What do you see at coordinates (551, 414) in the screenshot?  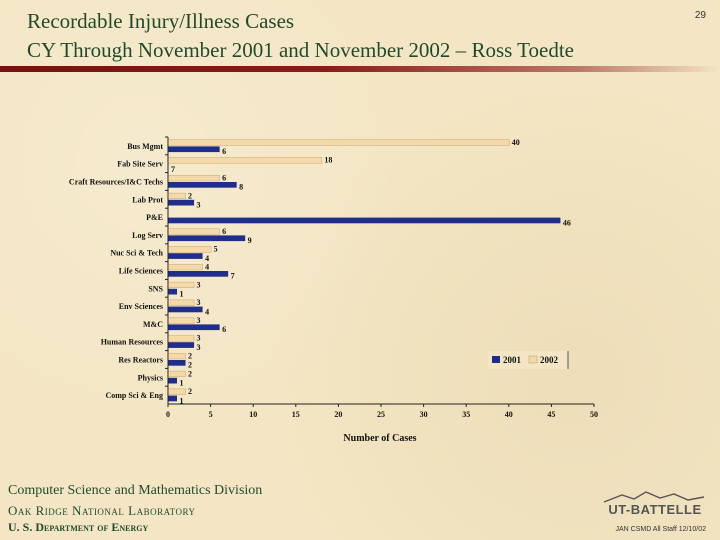 I see `x-tick-label: 45` at bounding box center [551, 414].